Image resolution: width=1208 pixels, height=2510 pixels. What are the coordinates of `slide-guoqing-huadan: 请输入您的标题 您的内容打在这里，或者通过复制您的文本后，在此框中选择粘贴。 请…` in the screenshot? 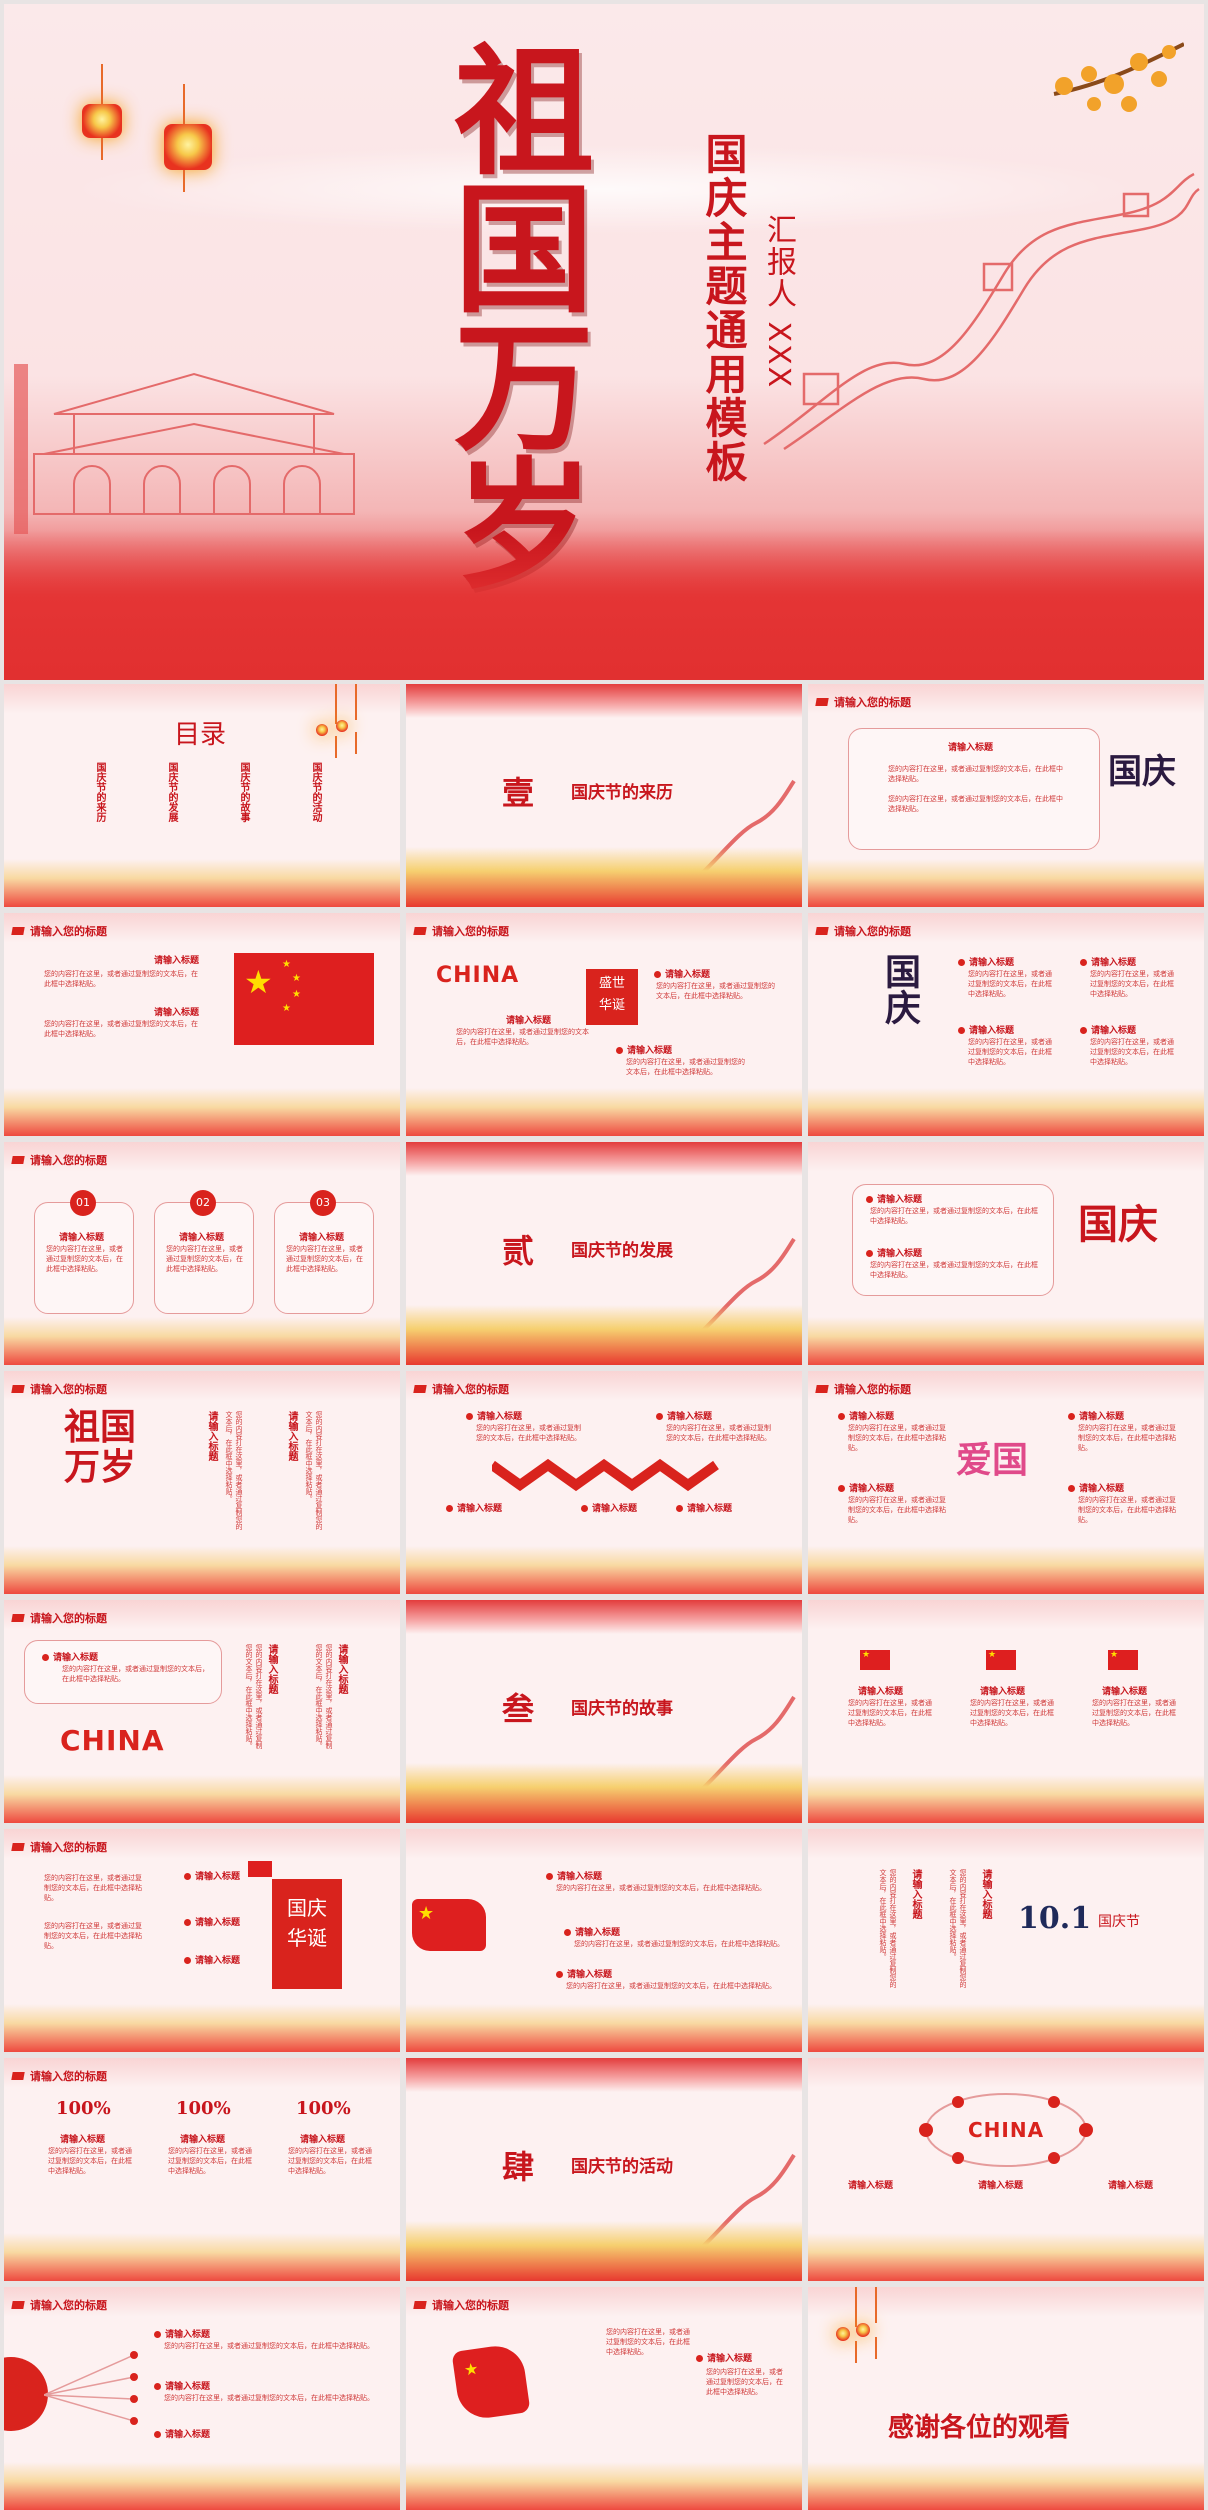 It's located at (202, 1940).